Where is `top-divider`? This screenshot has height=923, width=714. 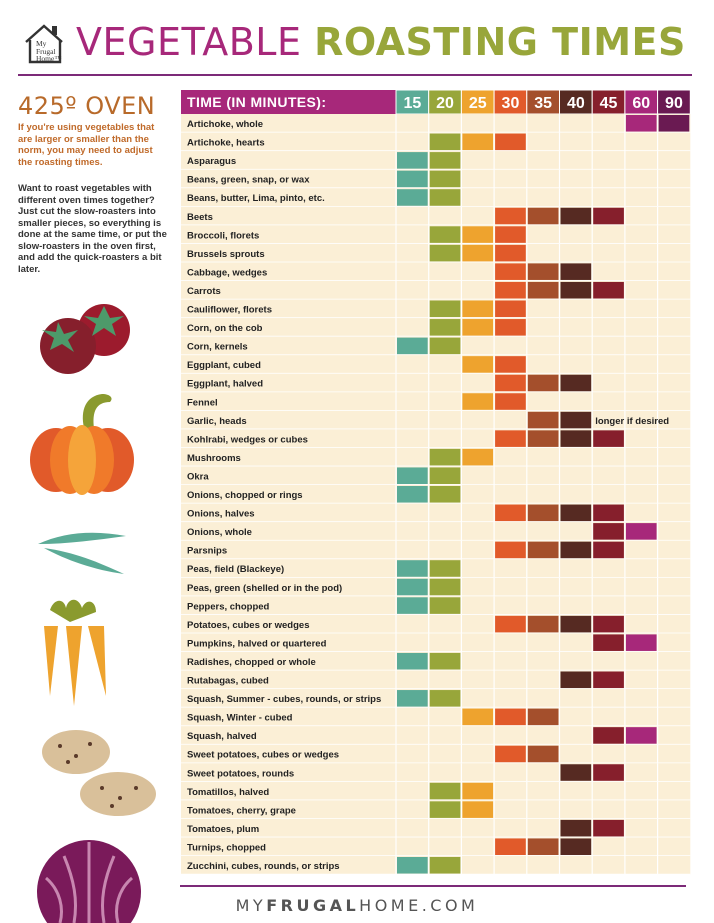 top-divider is located at coordinates (355, 75).